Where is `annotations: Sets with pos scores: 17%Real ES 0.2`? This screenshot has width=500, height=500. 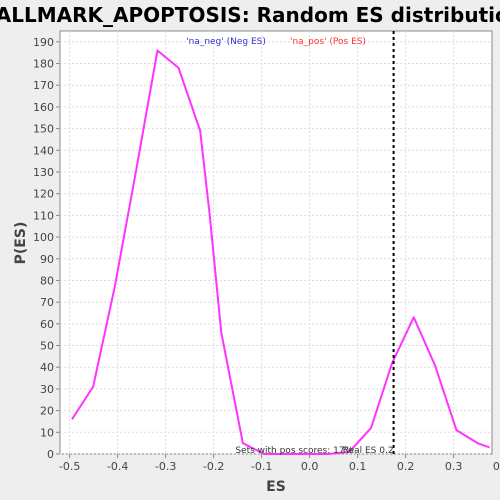 annotations: Sets with pos scores: 17%Real ES 0.2 is located at coordinates (314, 451).